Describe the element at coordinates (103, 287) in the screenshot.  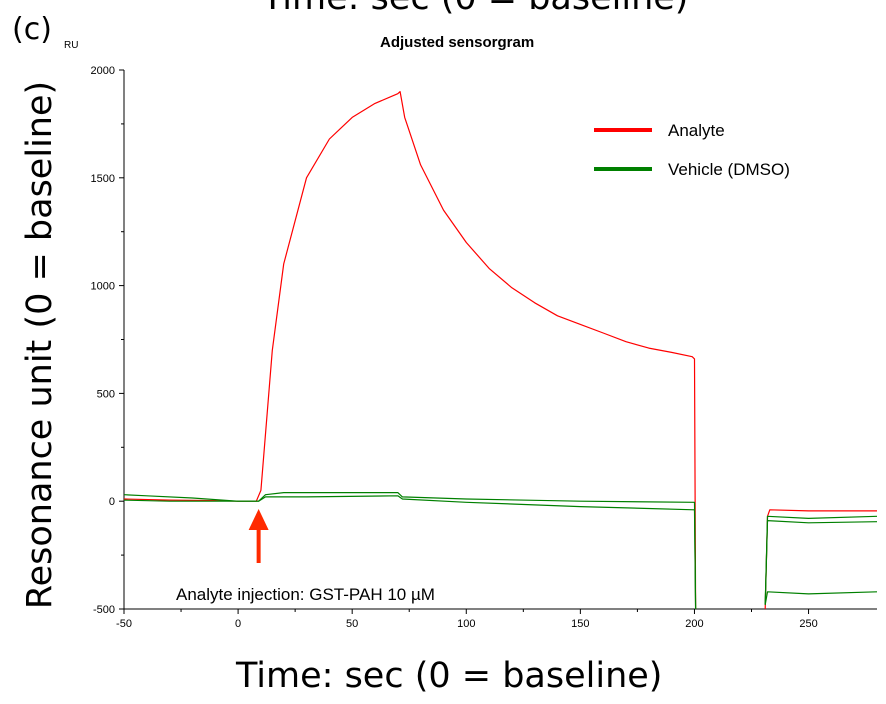
I see `y-tick-label: 1000` at that location.